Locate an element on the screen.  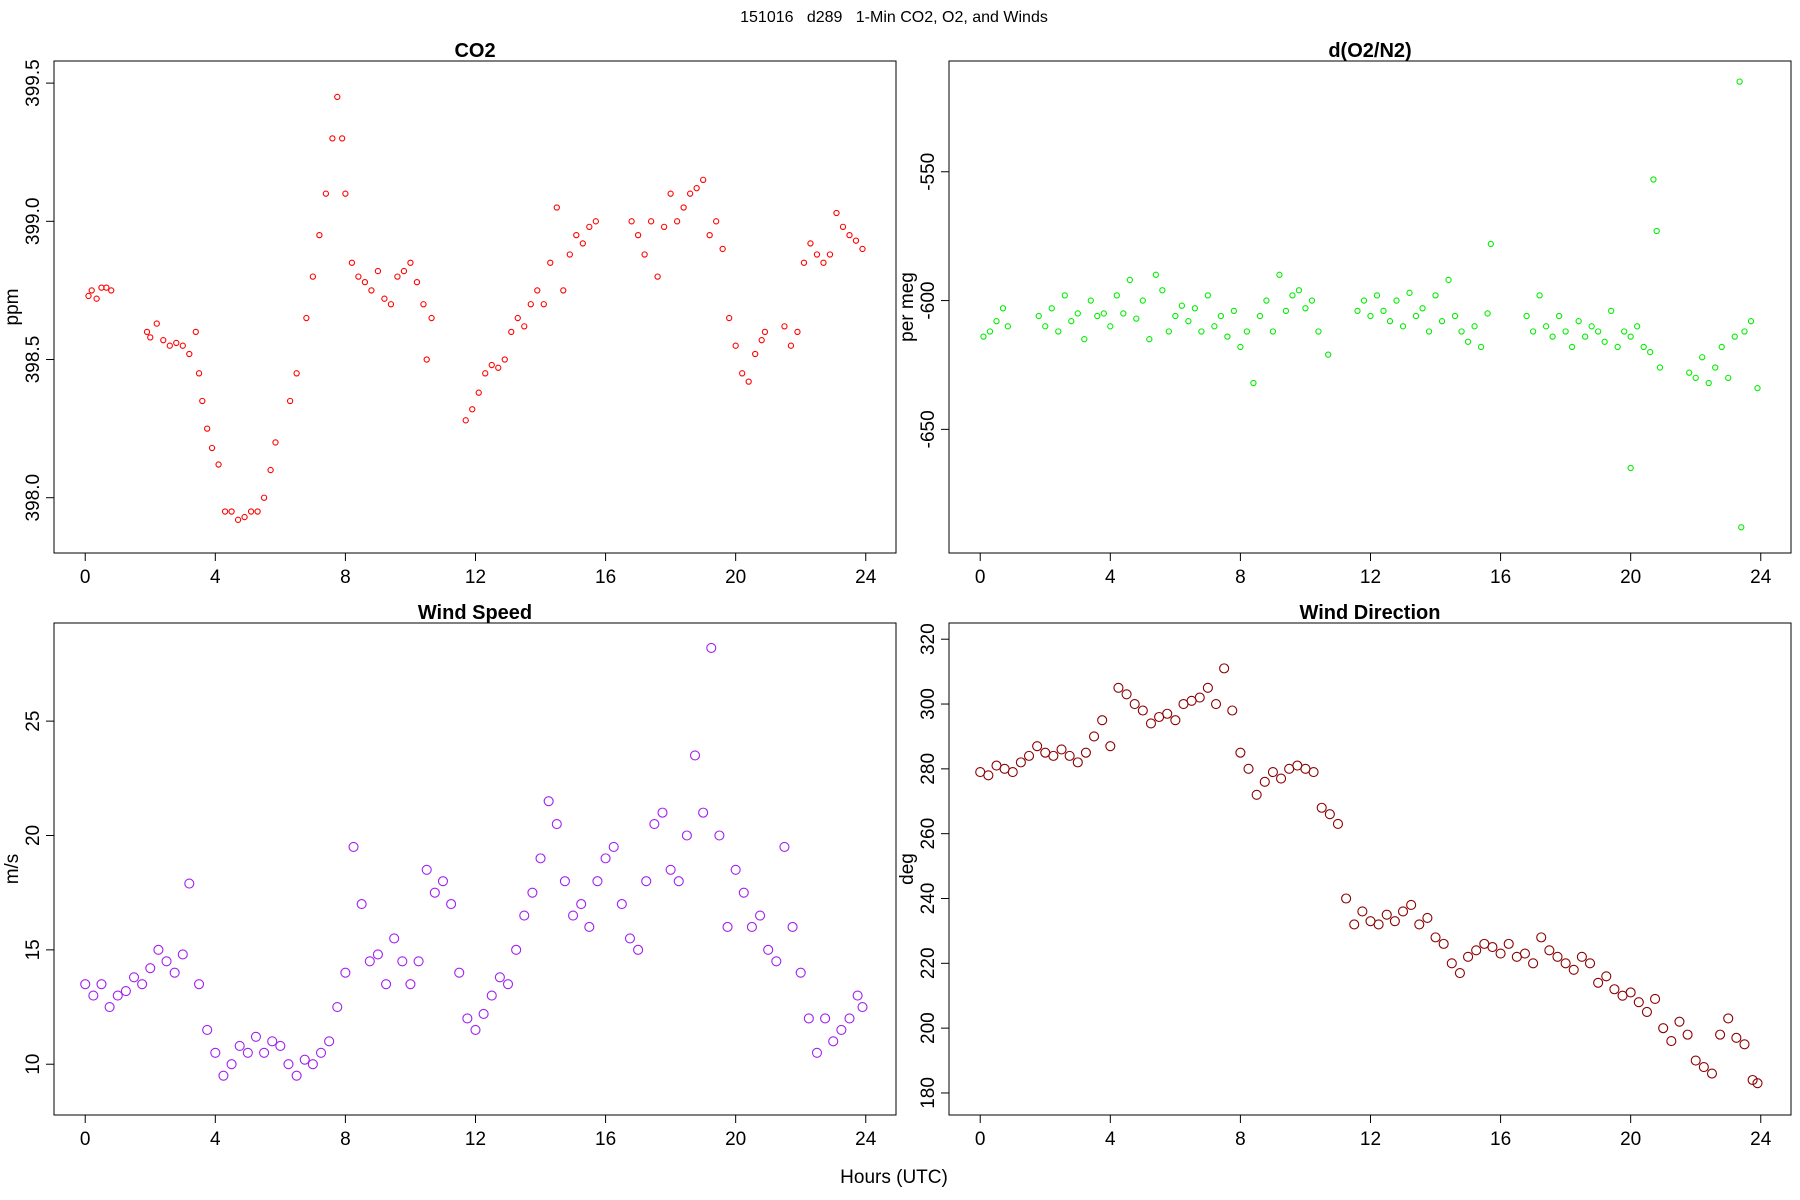
x-tick-label: 16 is located at coordinates (1500, 1139).